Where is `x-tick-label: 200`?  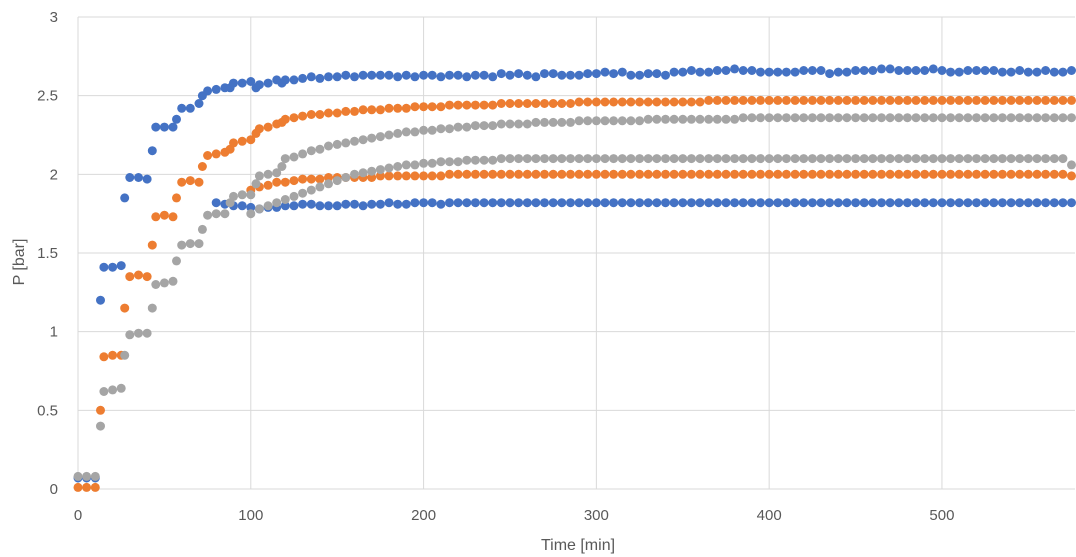 x-tick-label: 200 is located at coordinates (423, 515).